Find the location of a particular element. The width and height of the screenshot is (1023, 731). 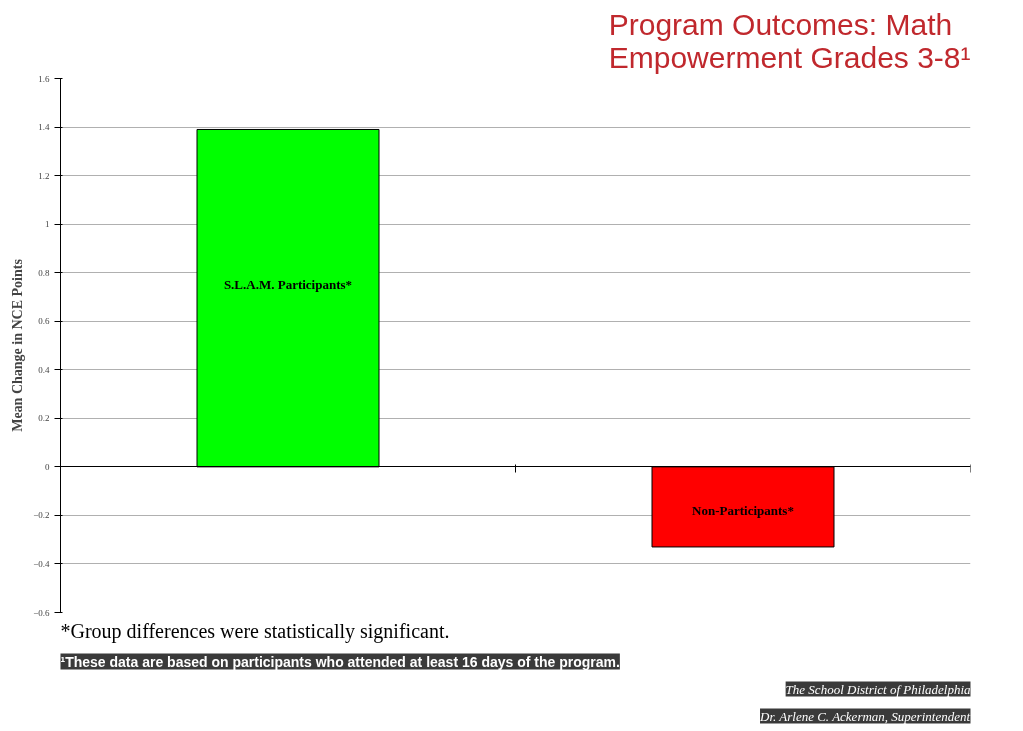

y-axis-title: Mean Change in NCE Points is located at coordinates (18, 345).